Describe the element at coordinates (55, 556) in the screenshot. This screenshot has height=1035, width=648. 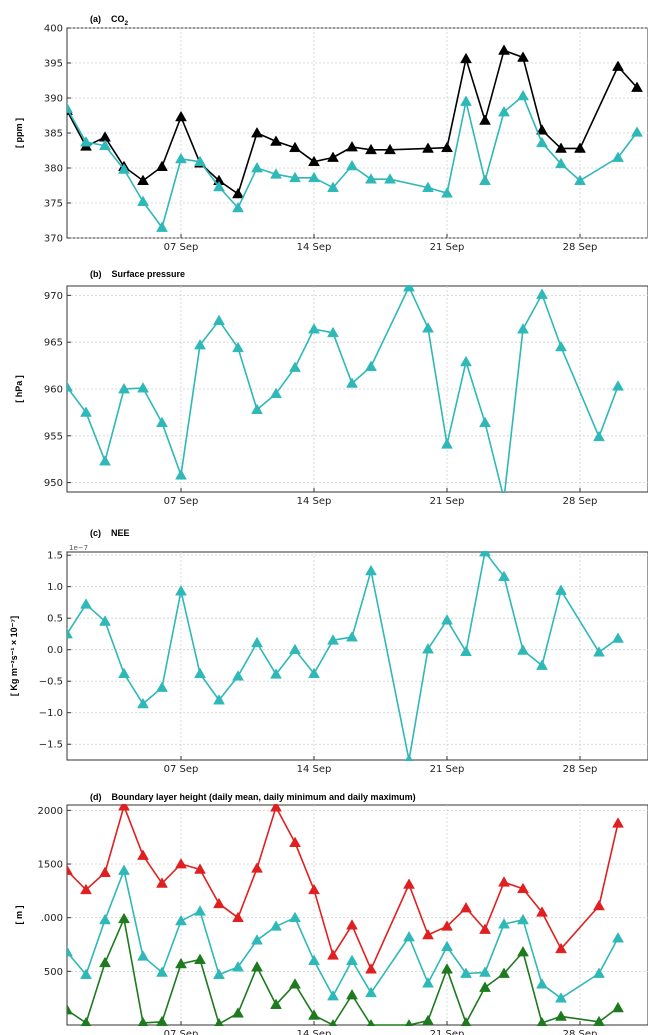
I see `y-tick-label: 1.5` at that location.